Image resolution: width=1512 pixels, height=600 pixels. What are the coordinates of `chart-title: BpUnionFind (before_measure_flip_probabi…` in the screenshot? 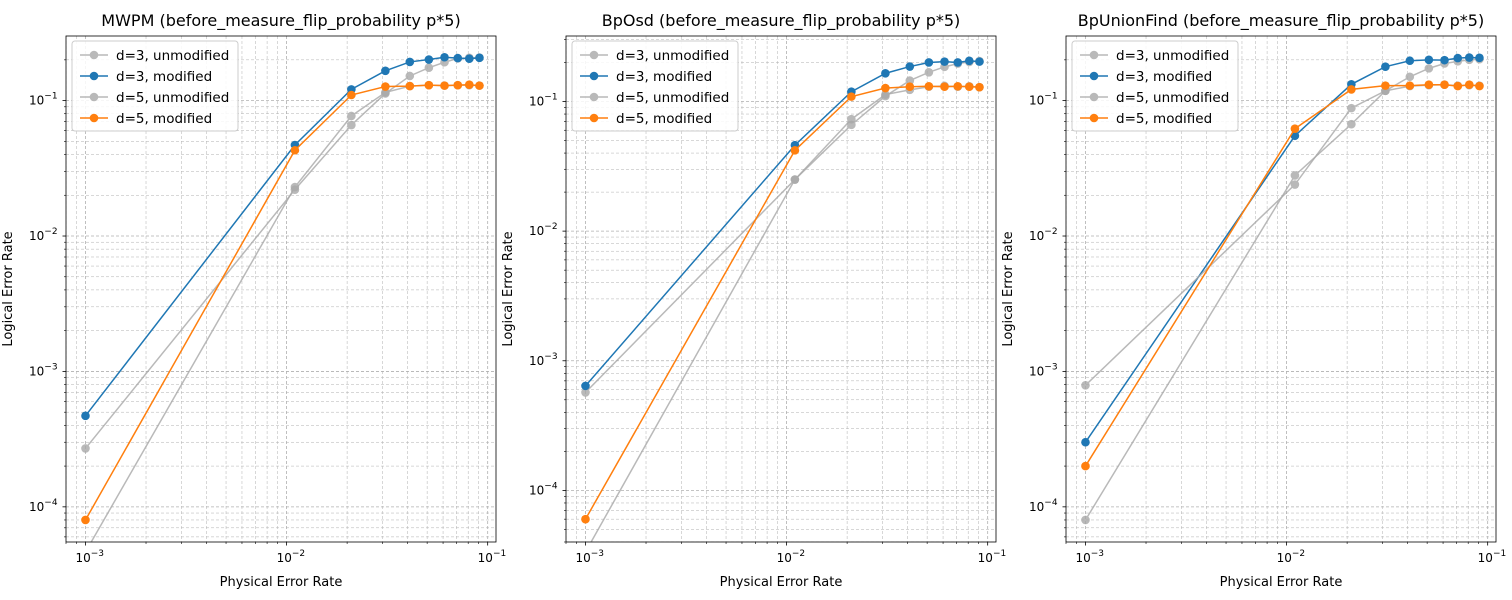 It's located at (1281, 21).